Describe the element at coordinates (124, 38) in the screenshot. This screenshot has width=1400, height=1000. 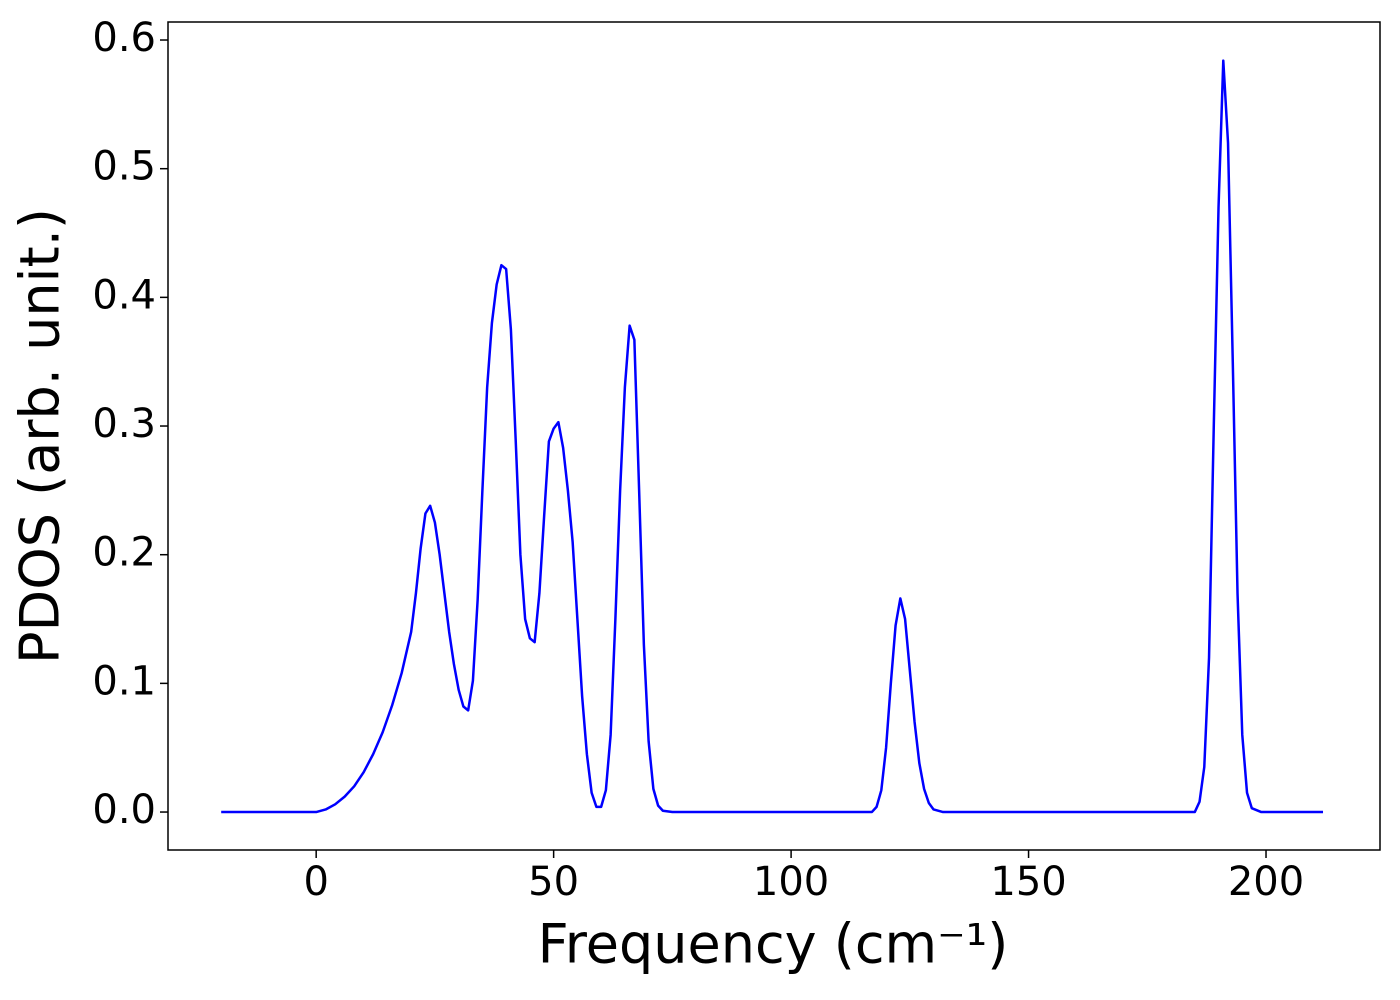
I see `y-tick-label: 0.6` at that location.